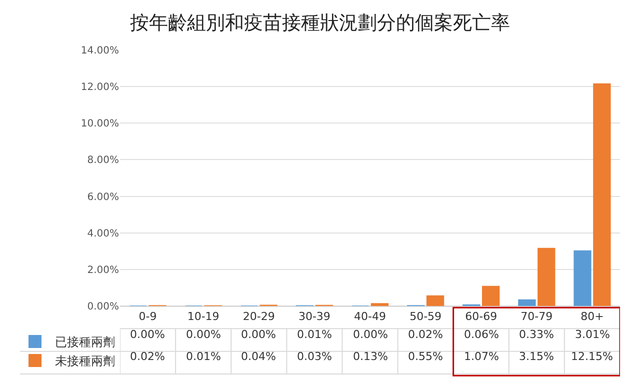  What do you see at coordinates (314, 356) in the screenshot?
I see `data-label: 0.03%` at bounding box center [314, 356].